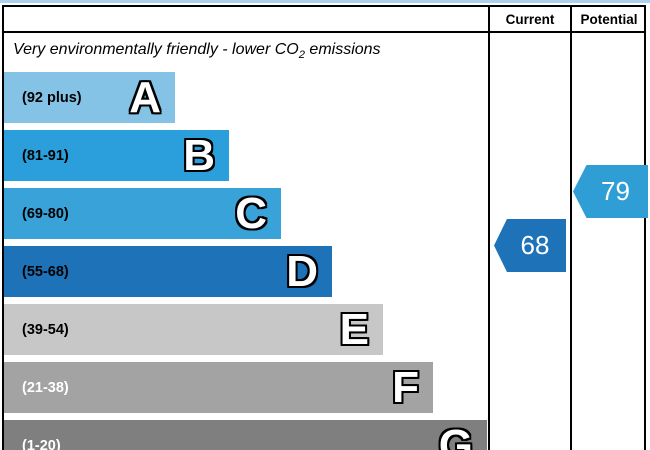 This screenshot has height=450, width=650. Describe the element at coordinates (489, 227) in the screenshot. I see `current-column-divider` at that location.